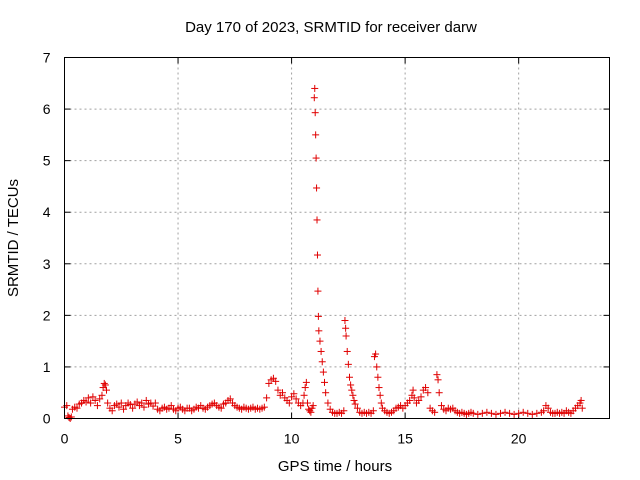  Describe the element at coordinates (47, 212) in the screenshot. I see `y-tick-label: 4` at that location.